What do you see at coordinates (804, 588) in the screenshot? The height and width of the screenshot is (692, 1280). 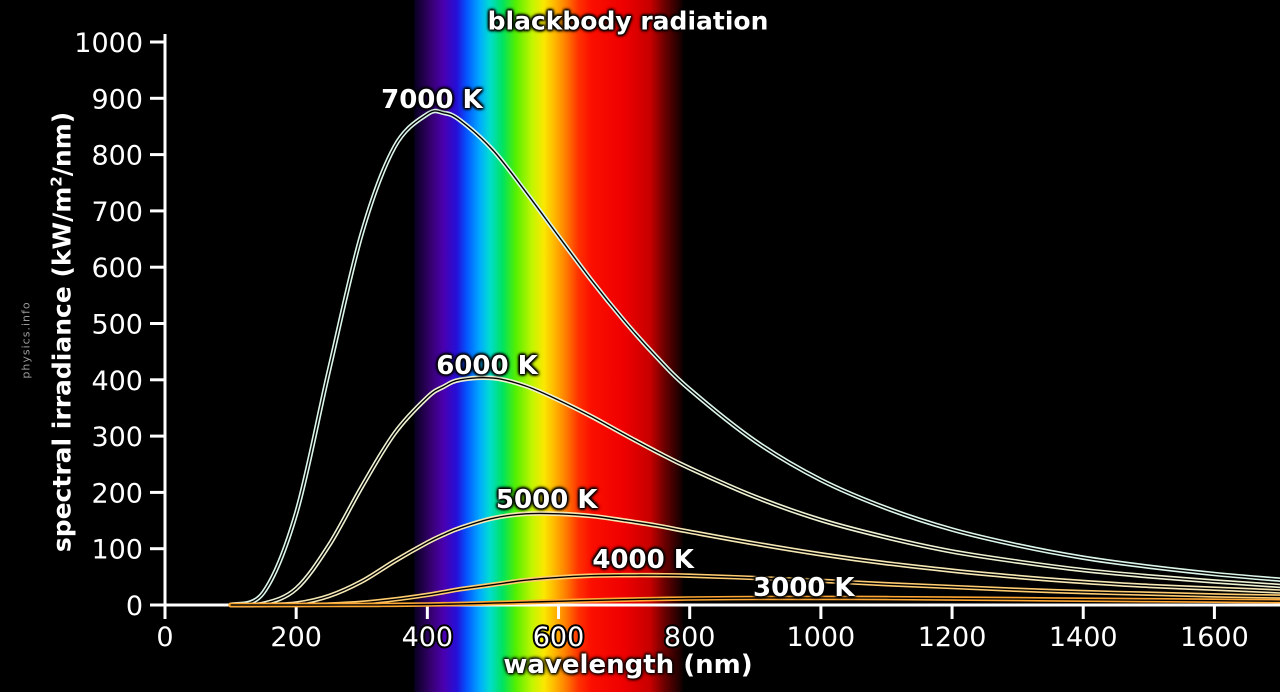 I see `curve-label-3000-k: 3000 K` at bounding box center [804, 588].